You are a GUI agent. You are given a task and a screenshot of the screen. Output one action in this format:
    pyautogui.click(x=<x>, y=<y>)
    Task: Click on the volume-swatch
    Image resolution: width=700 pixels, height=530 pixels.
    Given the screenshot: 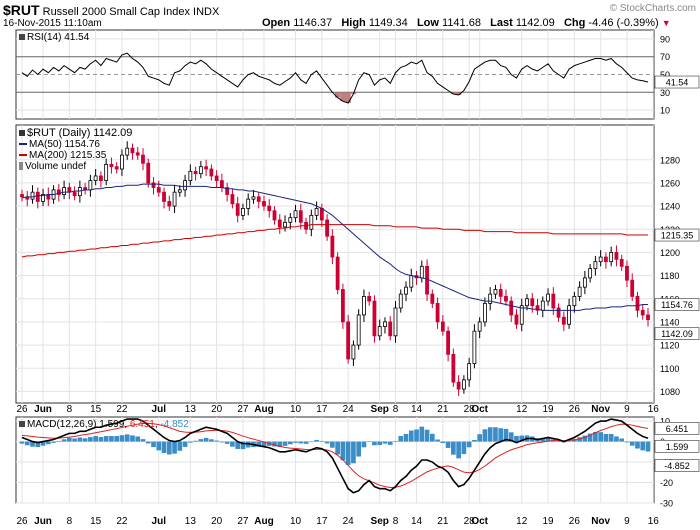 What is the action you would take?
    pyautogui.click(x=21, y=166)
    